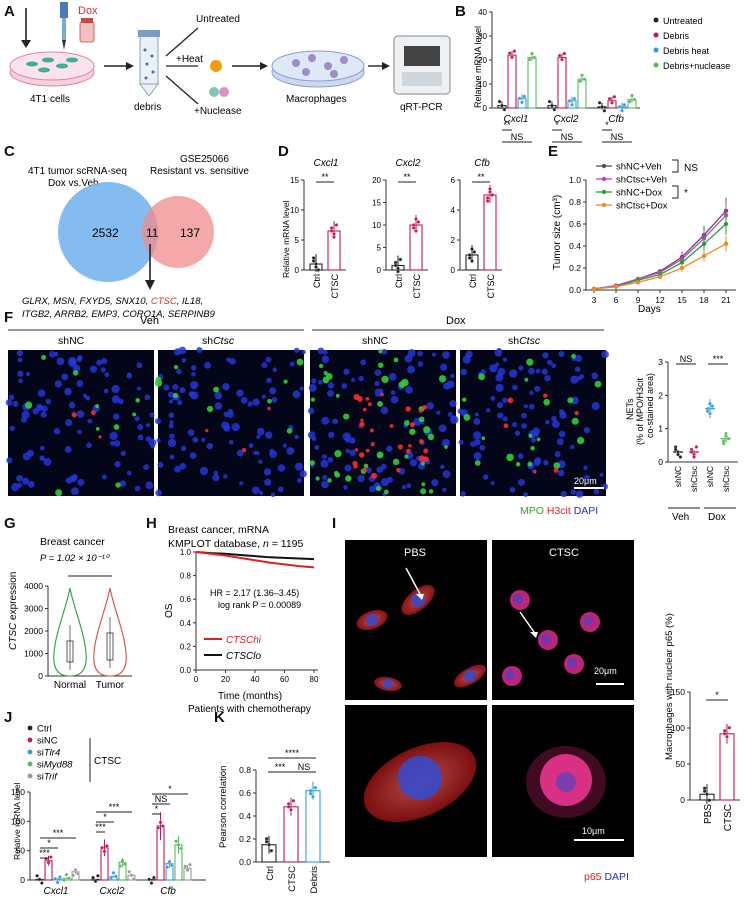 Image resolution: width=748 pixels, height=905 pixels. What do you see at coordinates (682, 300) in the screenshot?
I see `panel-e-xtick-label: 15` at bounding box center [682, 300].